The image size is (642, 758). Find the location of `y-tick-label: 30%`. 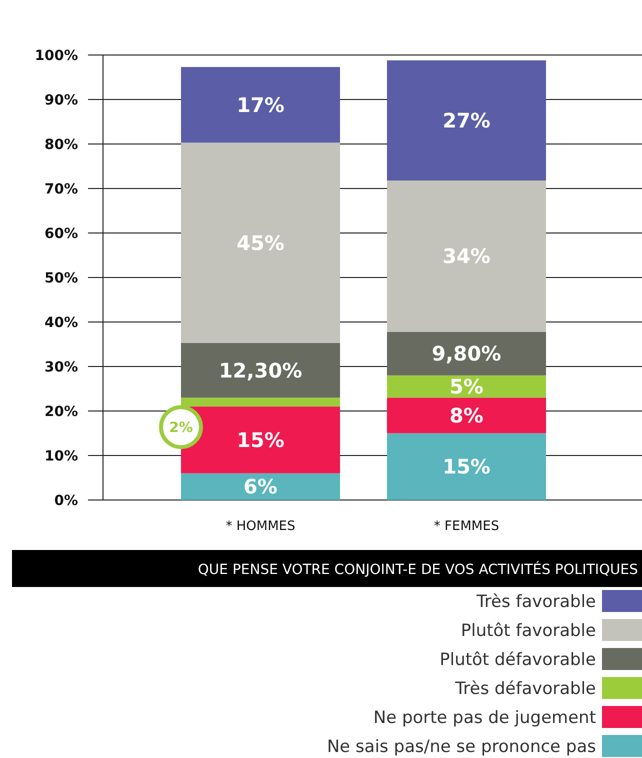

y-tick-label: 30% is located at coordinates (61, 368).